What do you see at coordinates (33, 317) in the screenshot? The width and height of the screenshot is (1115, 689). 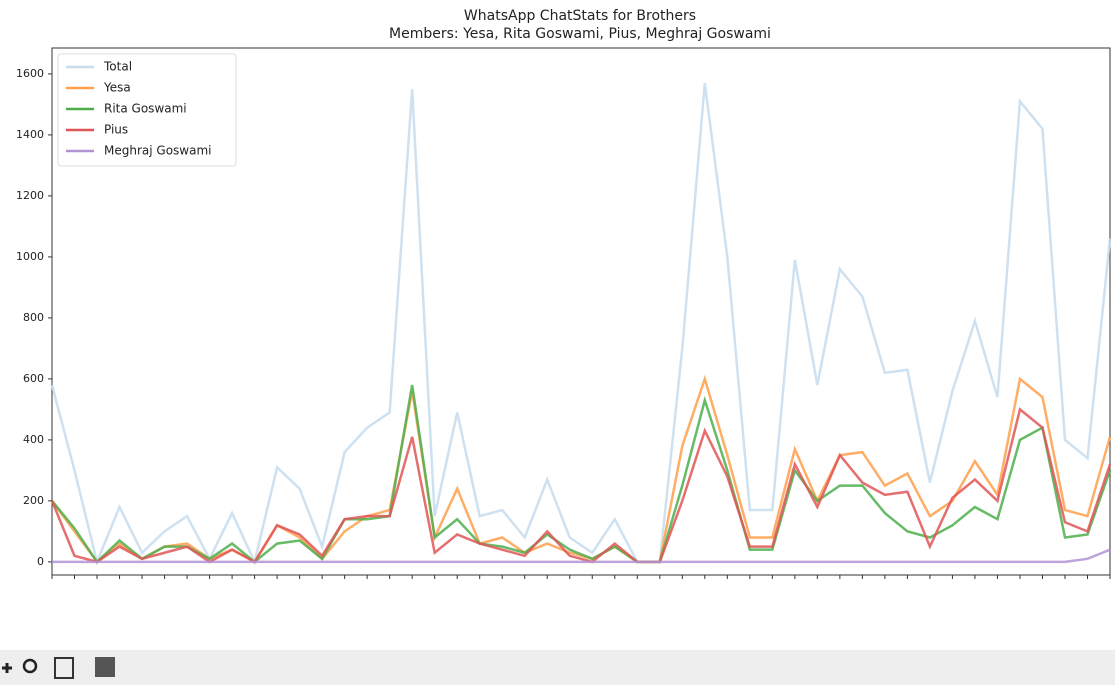 I see `y-tick-label: 800` at bounding box center [33, 317].